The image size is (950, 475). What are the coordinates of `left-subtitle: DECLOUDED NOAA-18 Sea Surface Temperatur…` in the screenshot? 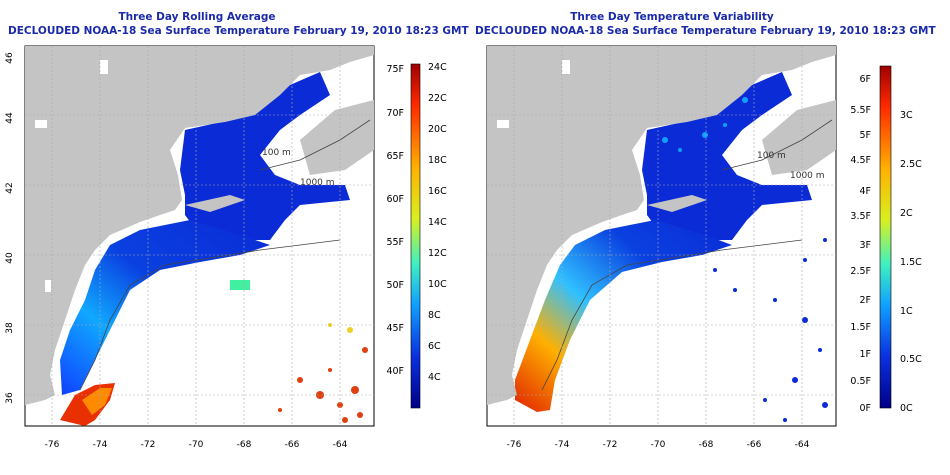 It's located at (238, 31).